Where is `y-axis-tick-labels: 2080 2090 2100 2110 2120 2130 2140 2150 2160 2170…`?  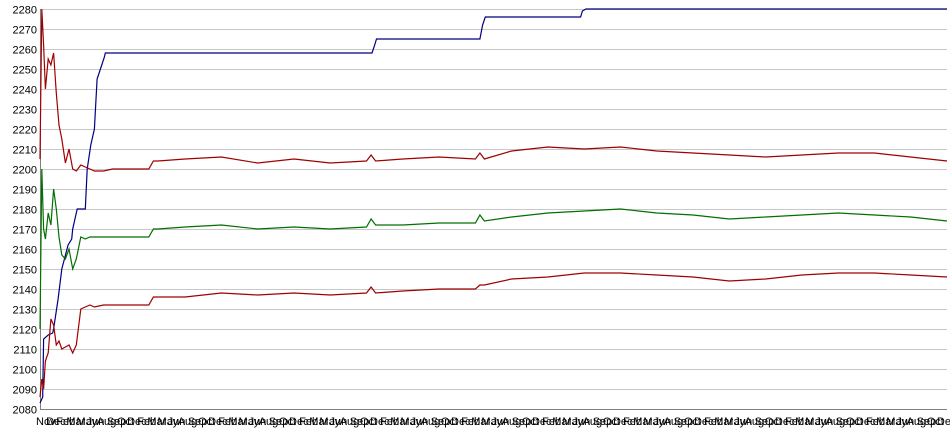 y-axis-tick-labels: 2080 2090 2100 2110 2120 2130 2140 2150 2160 2170… is located at coordinates (25, 211).